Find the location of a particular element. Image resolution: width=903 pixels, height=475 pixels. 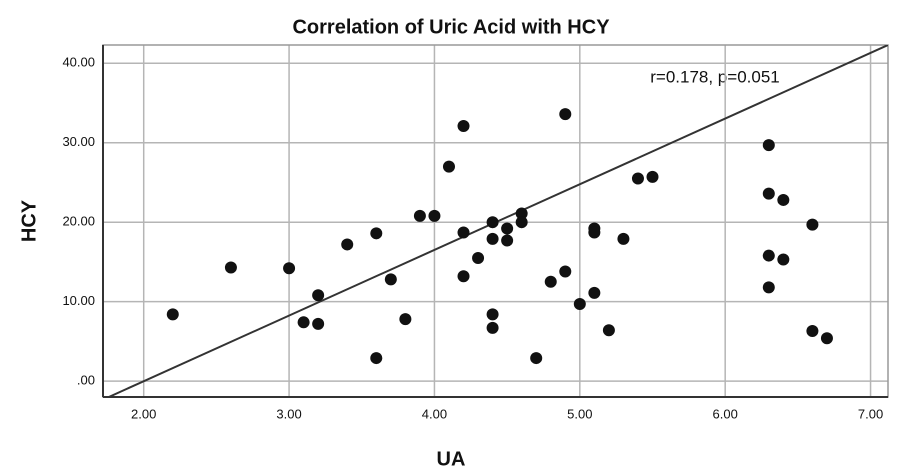

y-tick-label: 10.00 is located at coordinates (78, 300).